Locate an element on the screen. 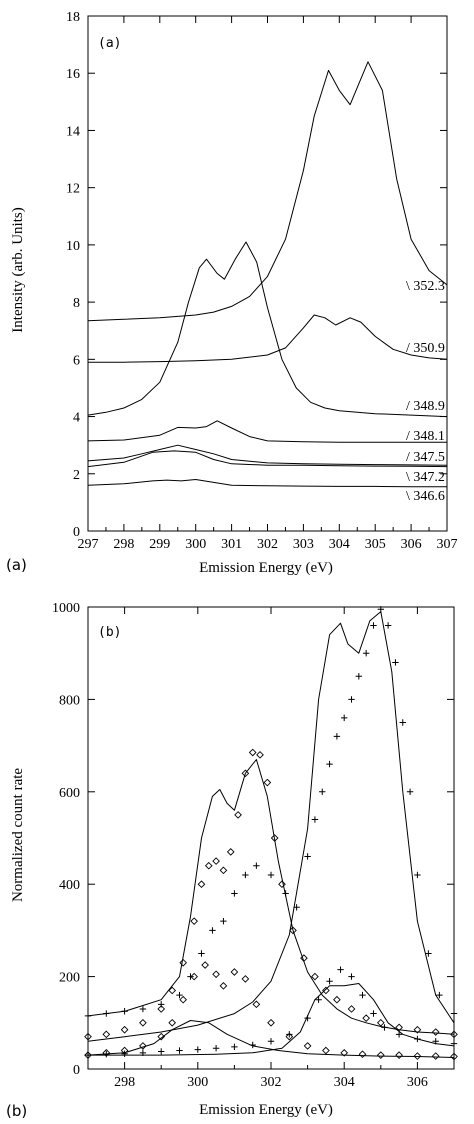  panel-b-y-tick-label: 800 is located at coordinates (69, 700).